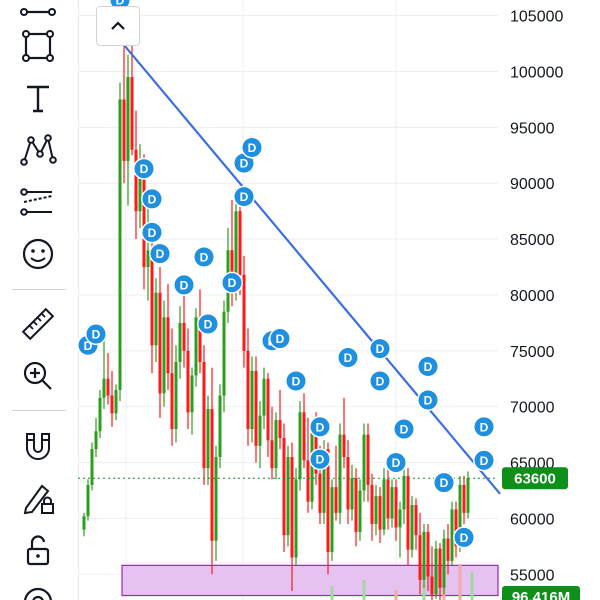 This screenshot has width=600, height=600. Describe the element at coordinates (38, 590) in the screenshot. I see `eye-tool` at that location.